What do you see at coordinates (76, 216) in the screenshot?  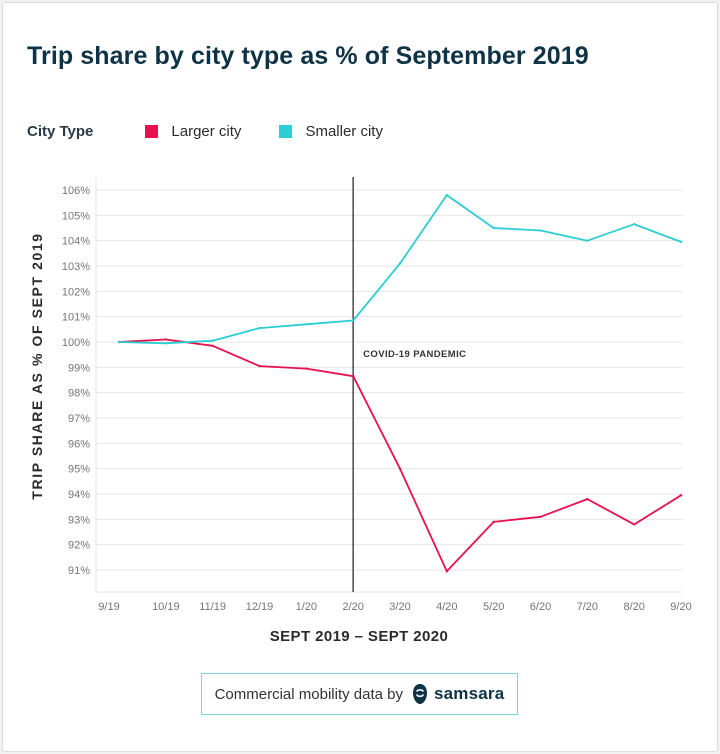 I see `y-tick-label-105: 105%` at bounding box center [76, 216].